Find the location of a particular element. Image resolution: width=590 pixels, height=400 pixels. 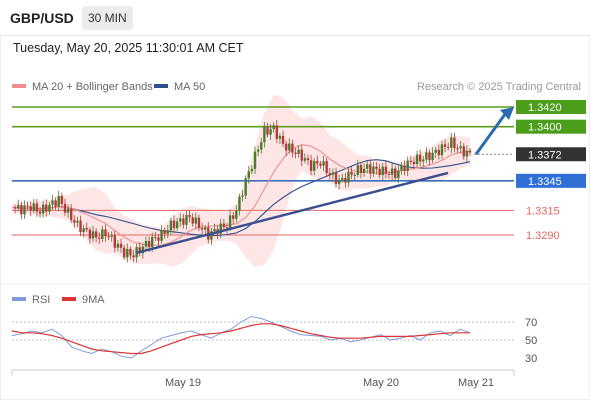

level-box-1.3420 is located at coordinates (551, 107).